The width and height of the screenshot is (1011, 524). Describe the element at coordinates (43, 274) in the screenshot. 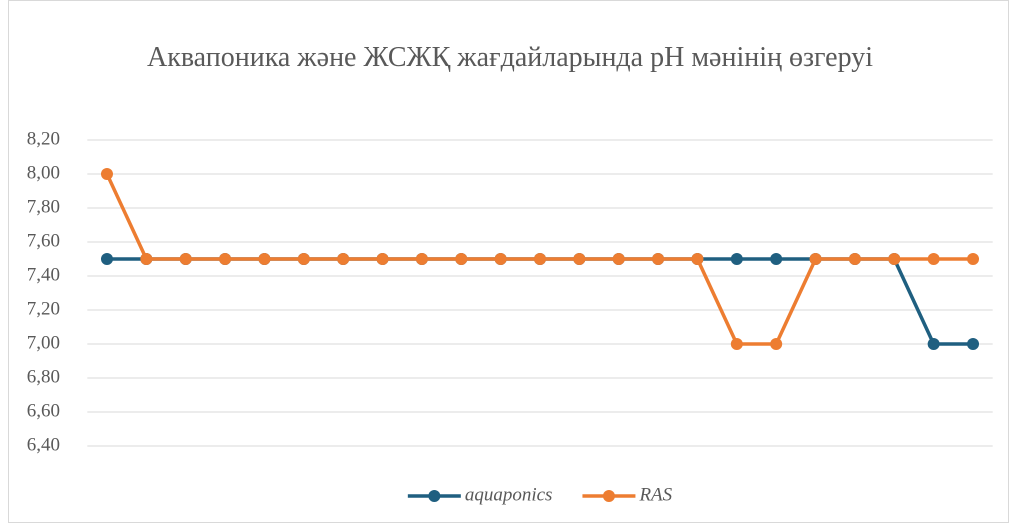

I see `y-tick-label: 7,40` at that location.